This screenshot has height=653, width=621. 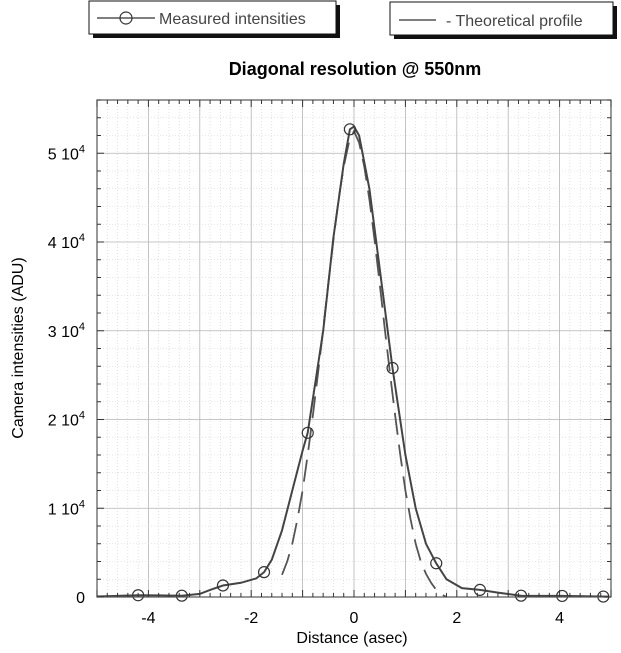 What do you see at coordinates (66, 508) in the screenshot?
I see `y-tick-label: 1 104` at bounding box center [66, 508].